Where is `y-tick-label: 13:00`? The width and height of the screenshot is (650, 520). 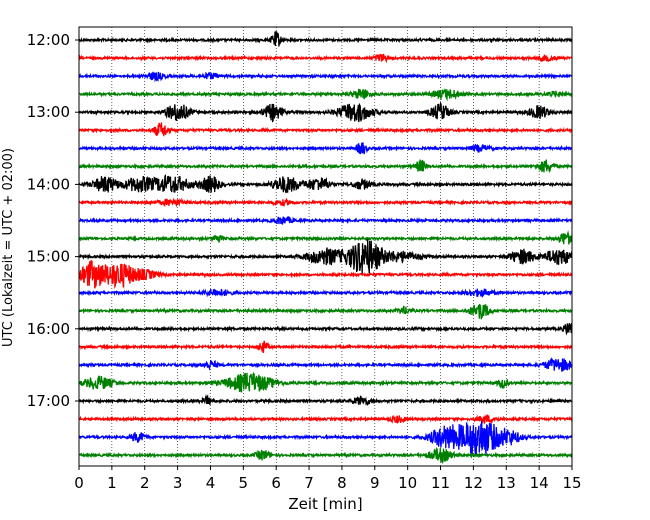
y-tick-label: 13:00 is located at coordinates (48, 112).